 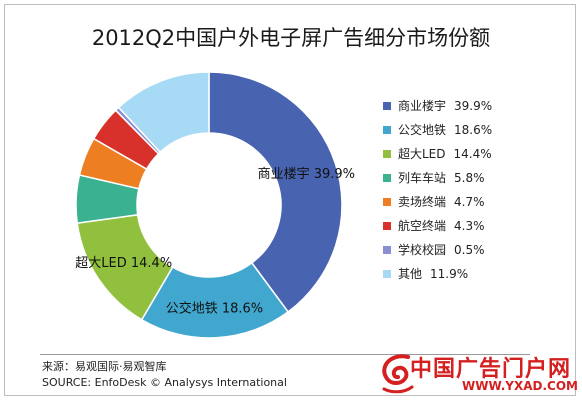 What do you see at coordinates (422, 178) in the screenshot?
I see `legend-label-3: 列车车站` at bounding box center [422, 178].